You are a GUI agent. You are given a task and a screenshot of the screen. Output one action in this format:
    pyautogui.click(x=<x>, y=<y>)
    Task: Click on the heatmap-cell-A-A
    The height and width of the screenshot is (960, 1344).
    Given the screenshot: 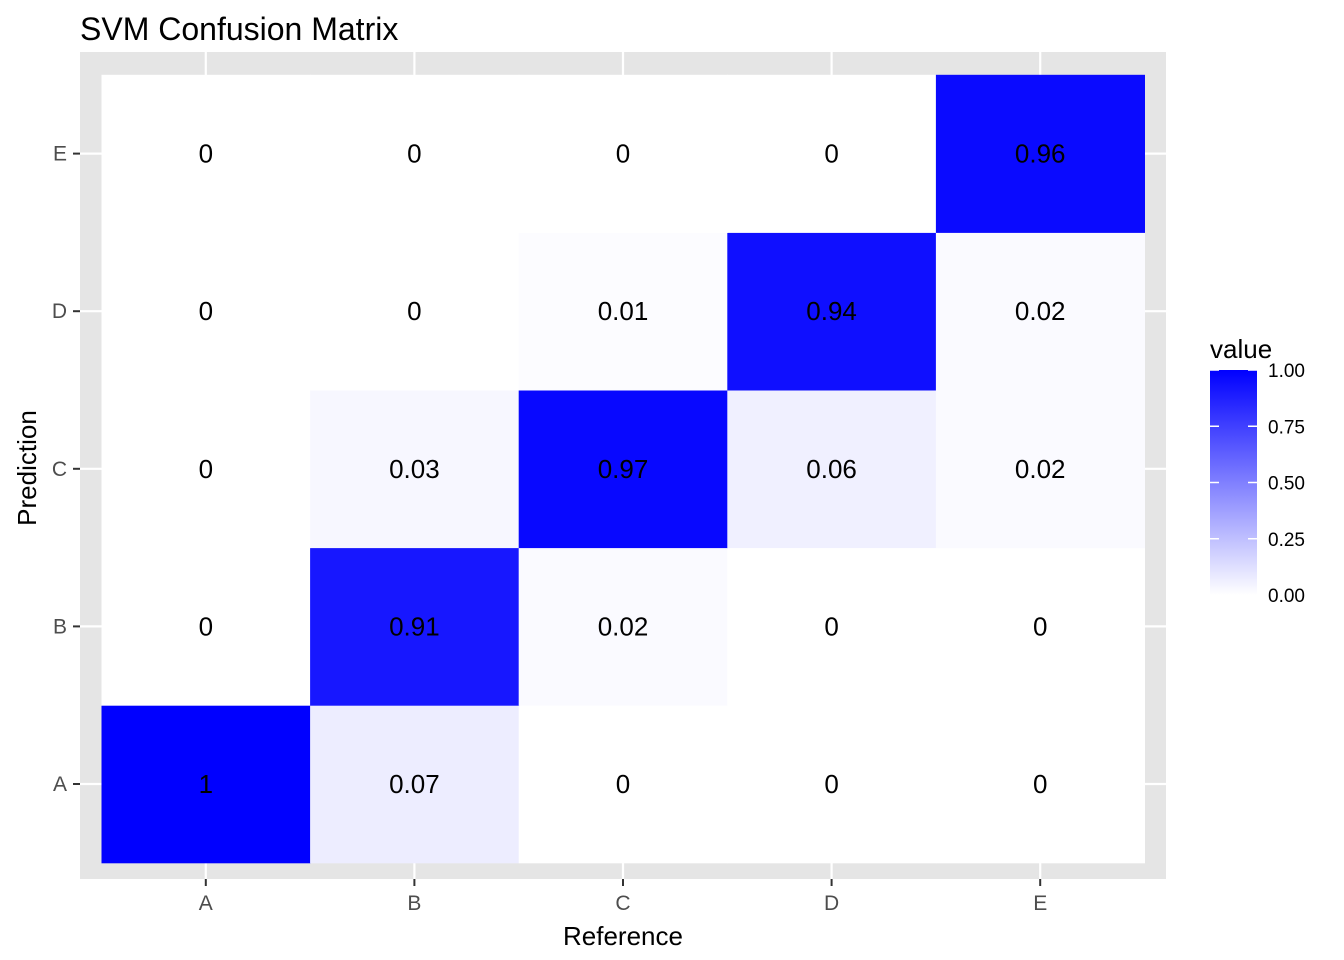 What is the action you would take?
    pyautogui.click(x=206, y=784)
    